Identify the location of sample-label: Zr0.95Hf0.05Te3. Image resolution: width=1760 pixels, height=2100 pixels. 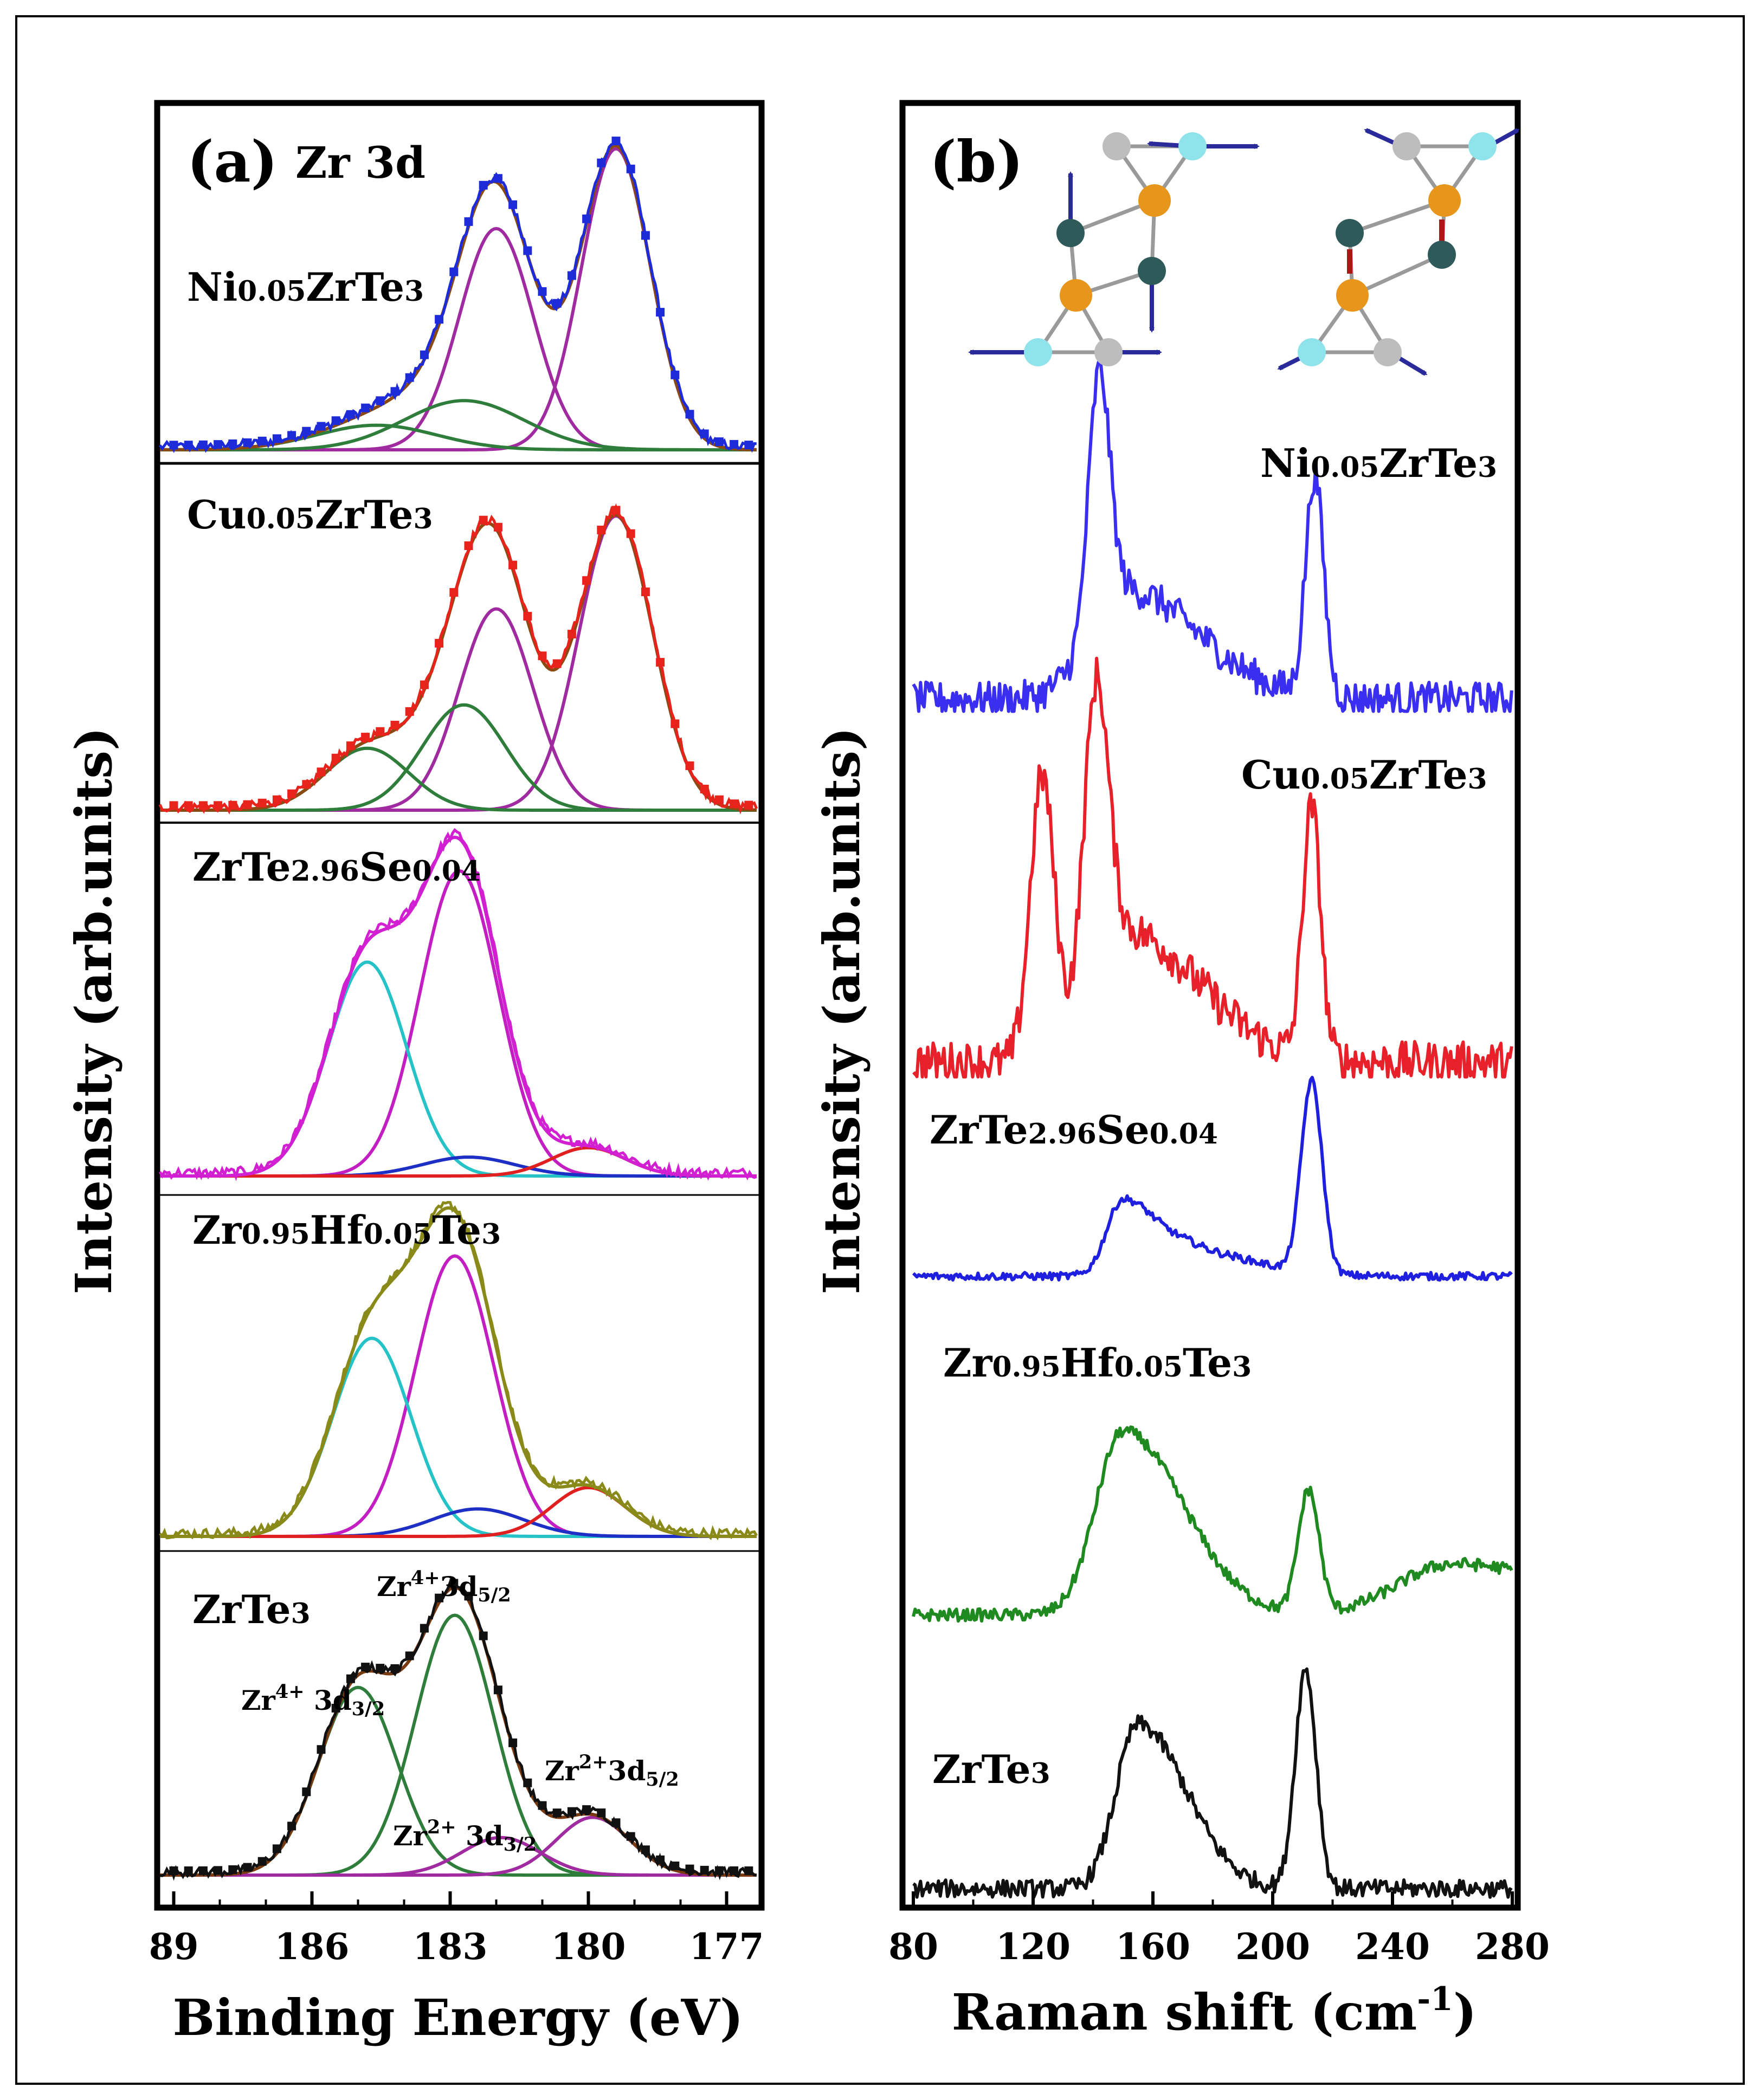
(1097, 1363).